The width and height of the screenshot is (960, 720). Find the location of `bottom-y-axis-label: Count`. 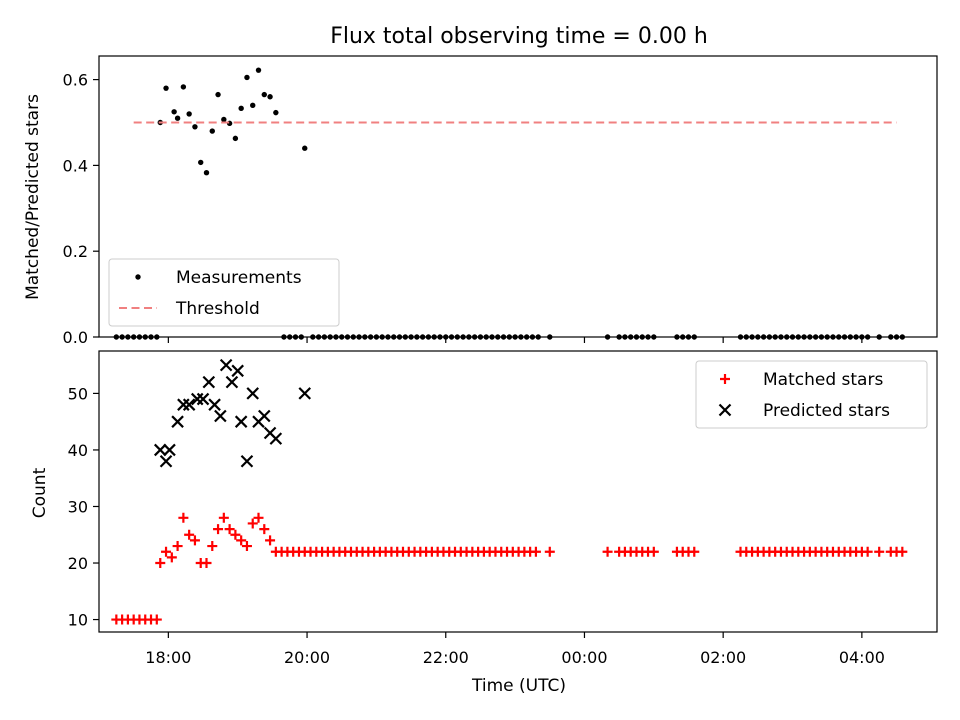

bottom-y-axis-label: Count is located at coordinates (40, 492).